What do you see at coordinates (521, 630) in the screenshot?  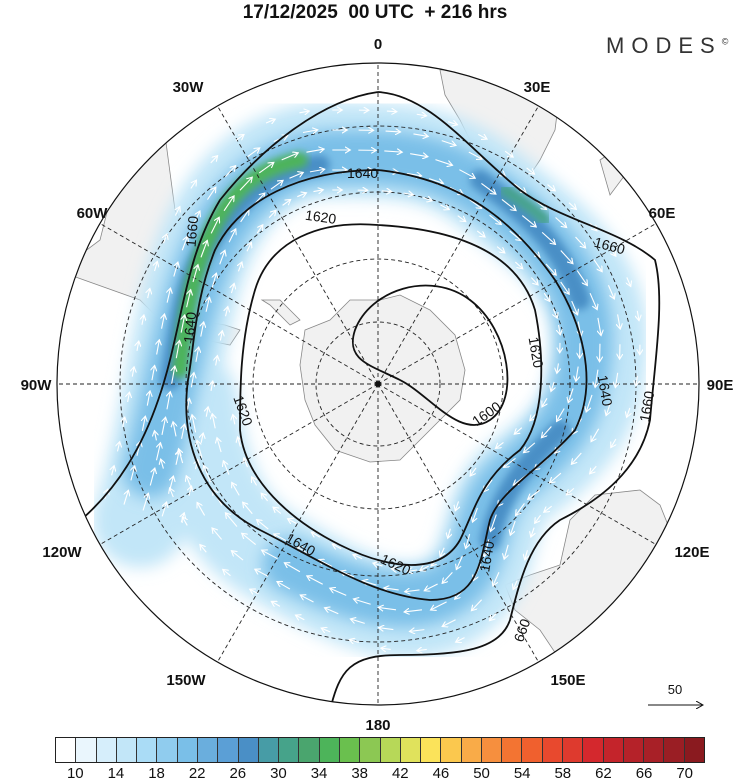 I see `contour-label: 660` at bounding box center [521, 630].